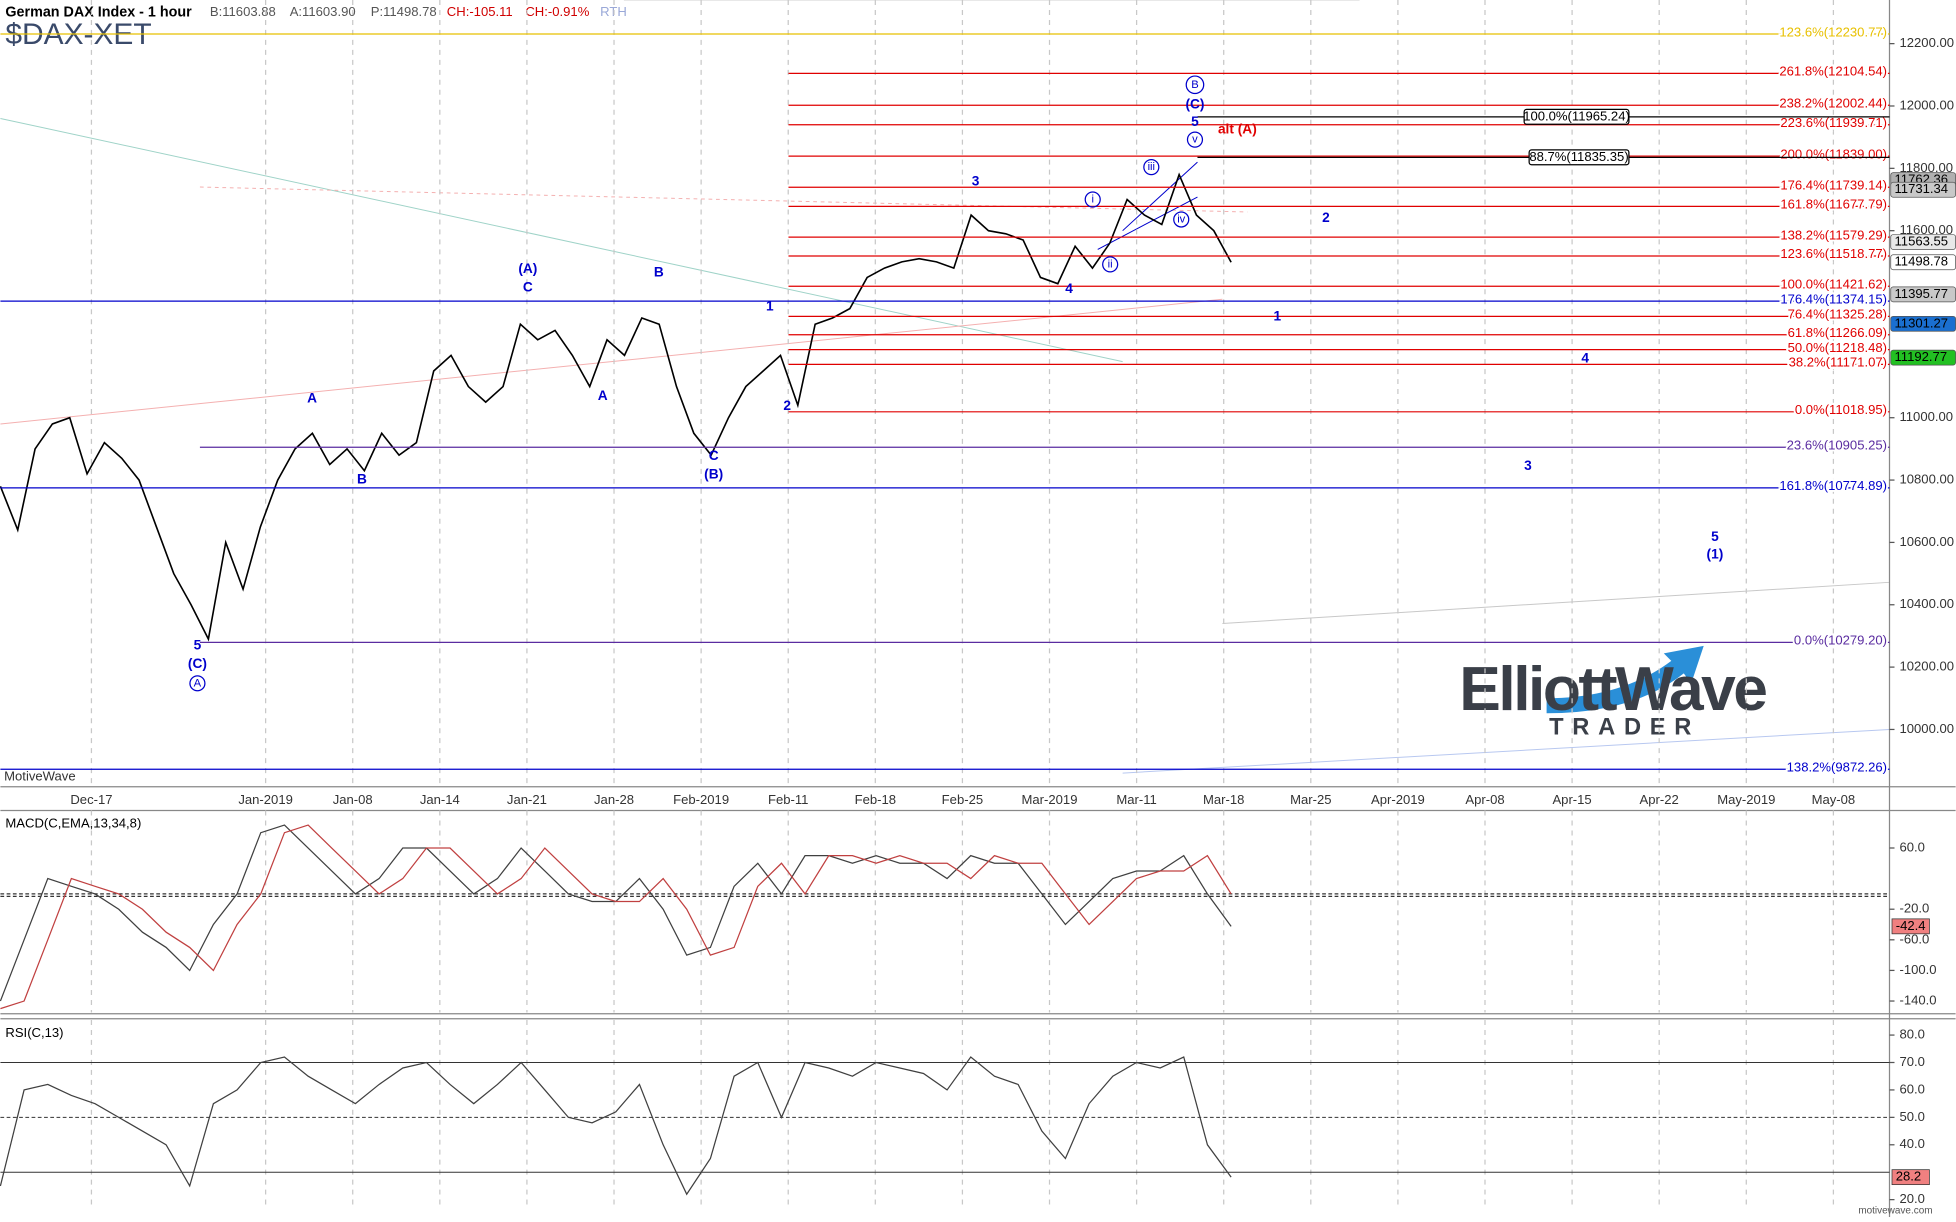 Image resolution: width=1956 pixels, height=1222 pixels. Describe the element at coordinates (1917, 999) in the screenshot. I see `y-tick-label: -140.0` at that location.